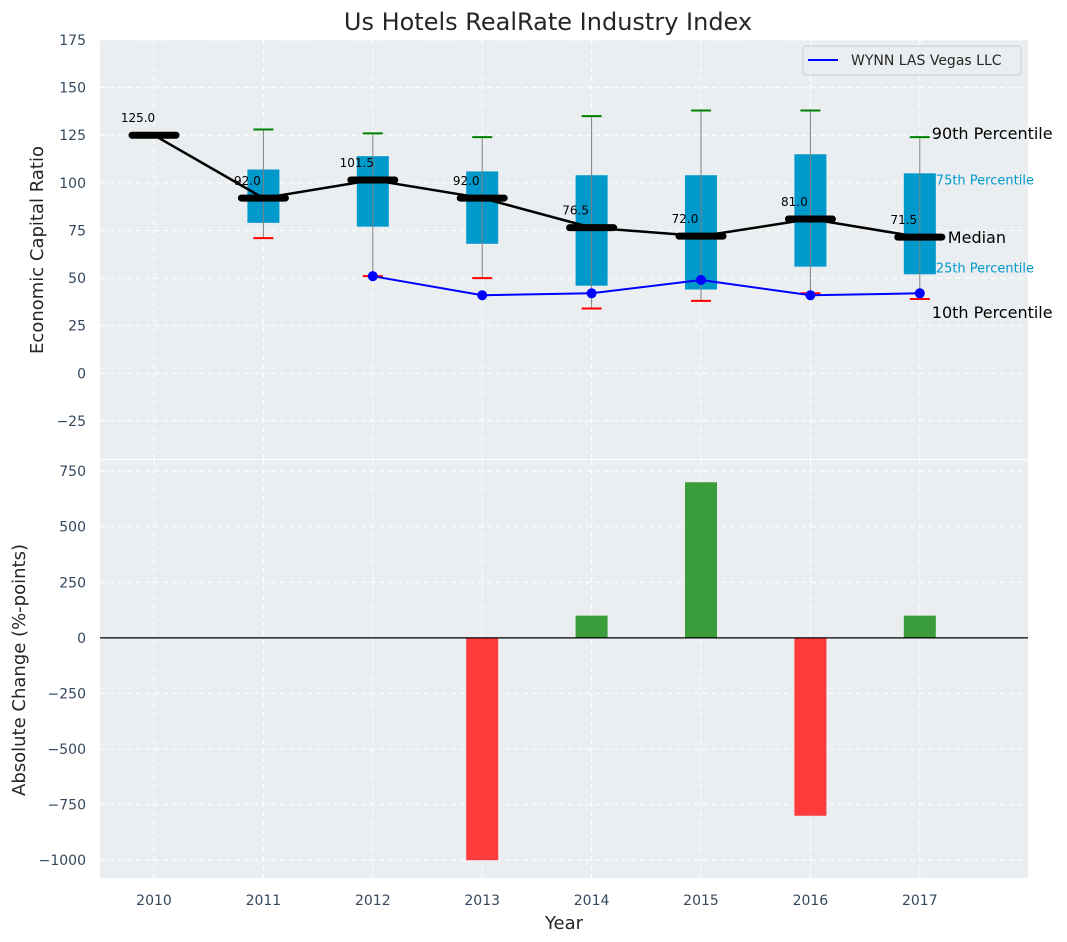 The image size is (1067, 942). I want to click on change-bar-2017, so click(919, 626).